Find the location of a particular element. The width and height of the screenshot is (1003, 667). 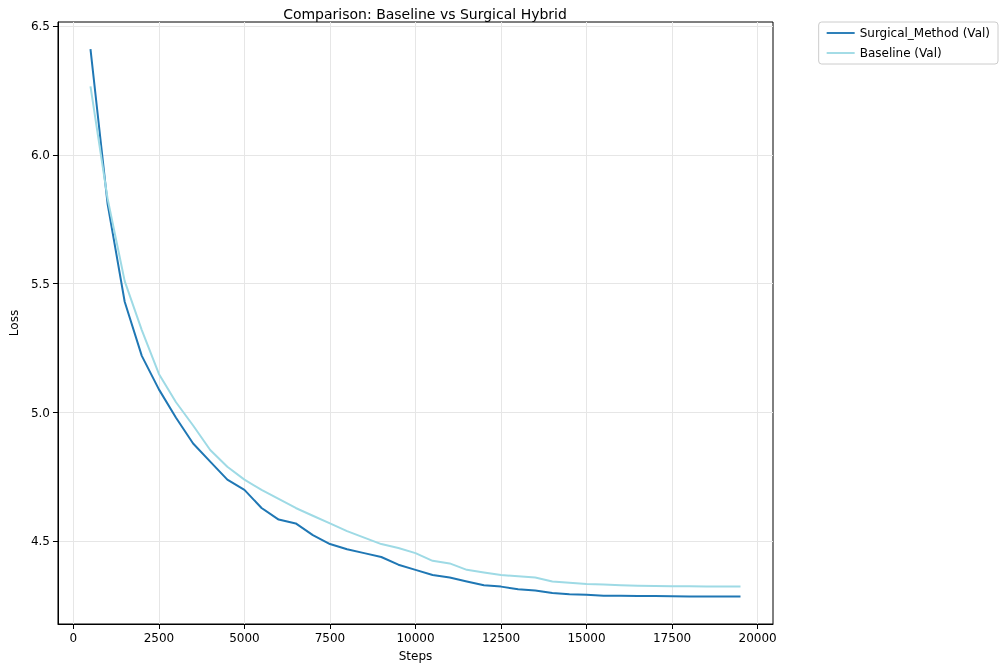

x-tick-label: 20000 is located at coordinates (757, 638).